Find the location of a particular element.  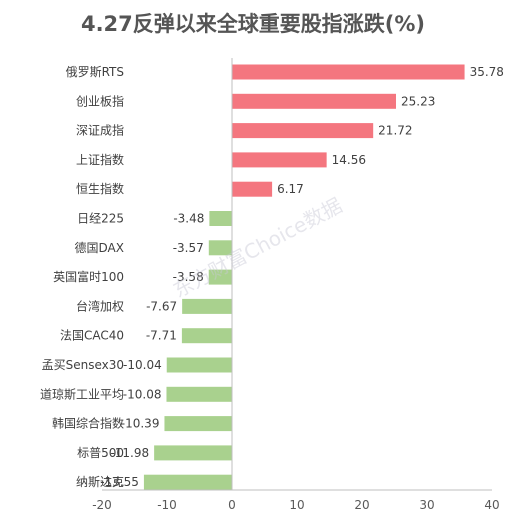

value-label-5: -3.48 is located at coordinates (188, 219).